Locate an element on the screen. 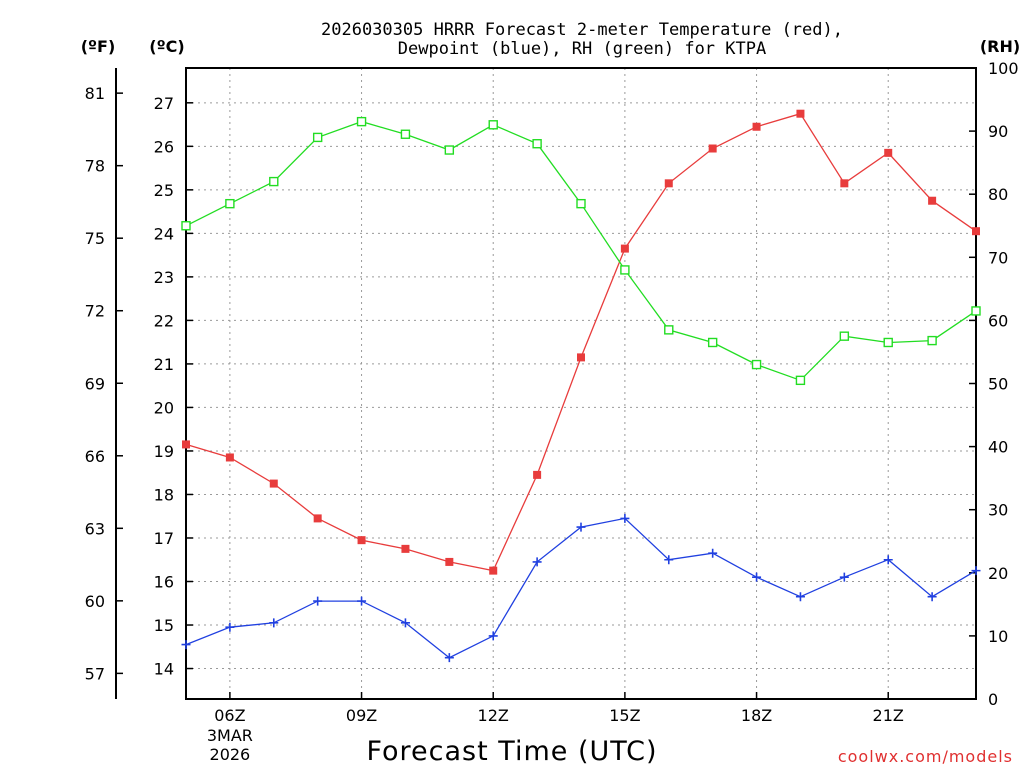 The image size is (1024, 768). x-date-label: 2026 is located at coordinates (230, 754).